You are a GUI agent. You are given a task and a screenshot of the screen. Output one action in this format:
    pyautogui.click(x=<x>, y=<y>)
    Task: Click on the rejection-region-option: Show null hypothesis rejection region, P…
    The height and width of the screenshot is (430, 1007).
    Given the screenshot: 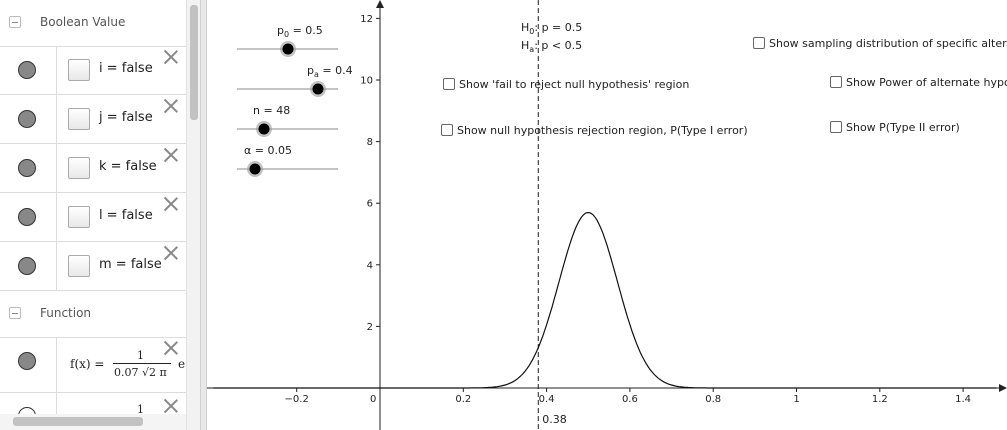 What is the action you would take?
    pyautogui.click(x=594, y=130)
    